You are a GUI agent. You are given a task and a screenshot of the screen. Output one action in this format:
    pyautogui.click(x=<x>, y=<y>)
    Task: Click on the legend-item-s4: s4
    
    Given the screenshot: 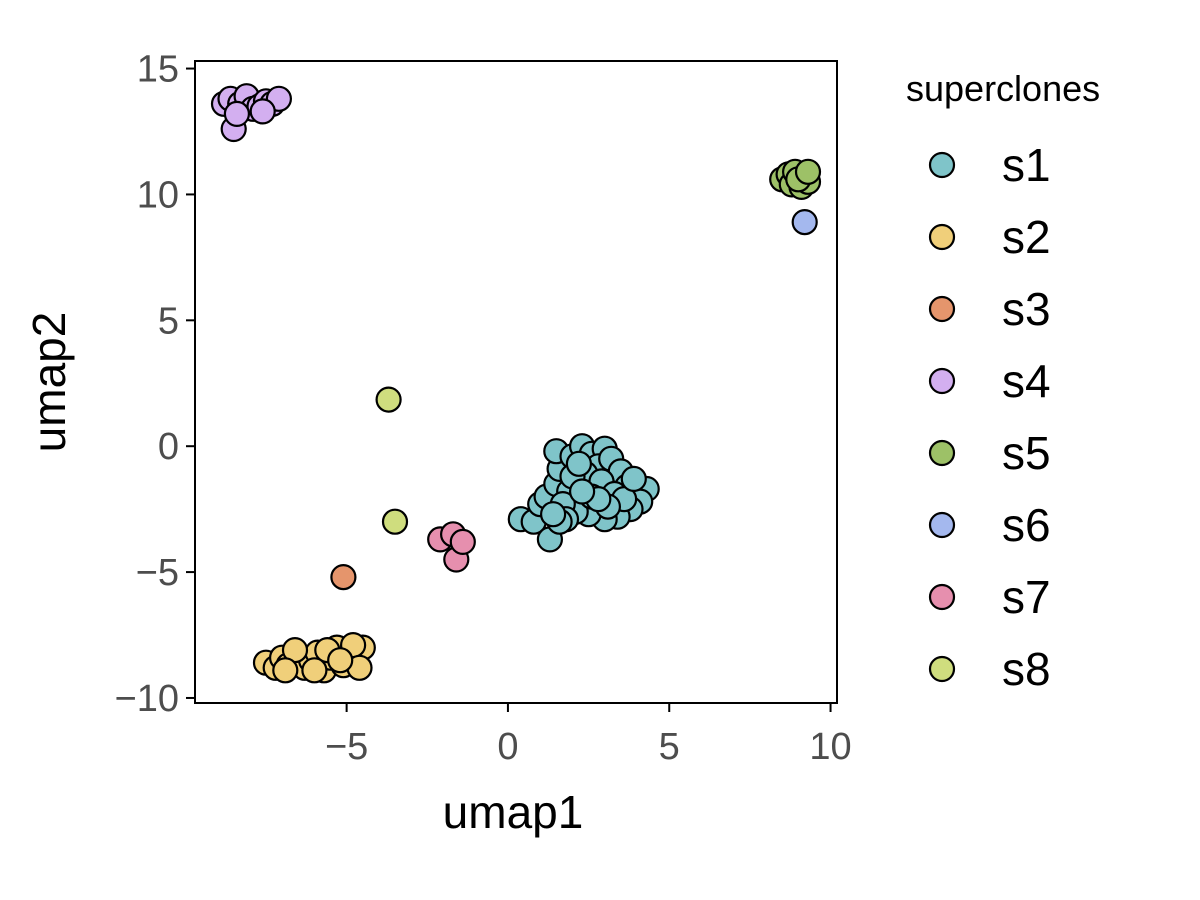 What is the action you would take?
    pyautogui.click(x=989, y=381)
    